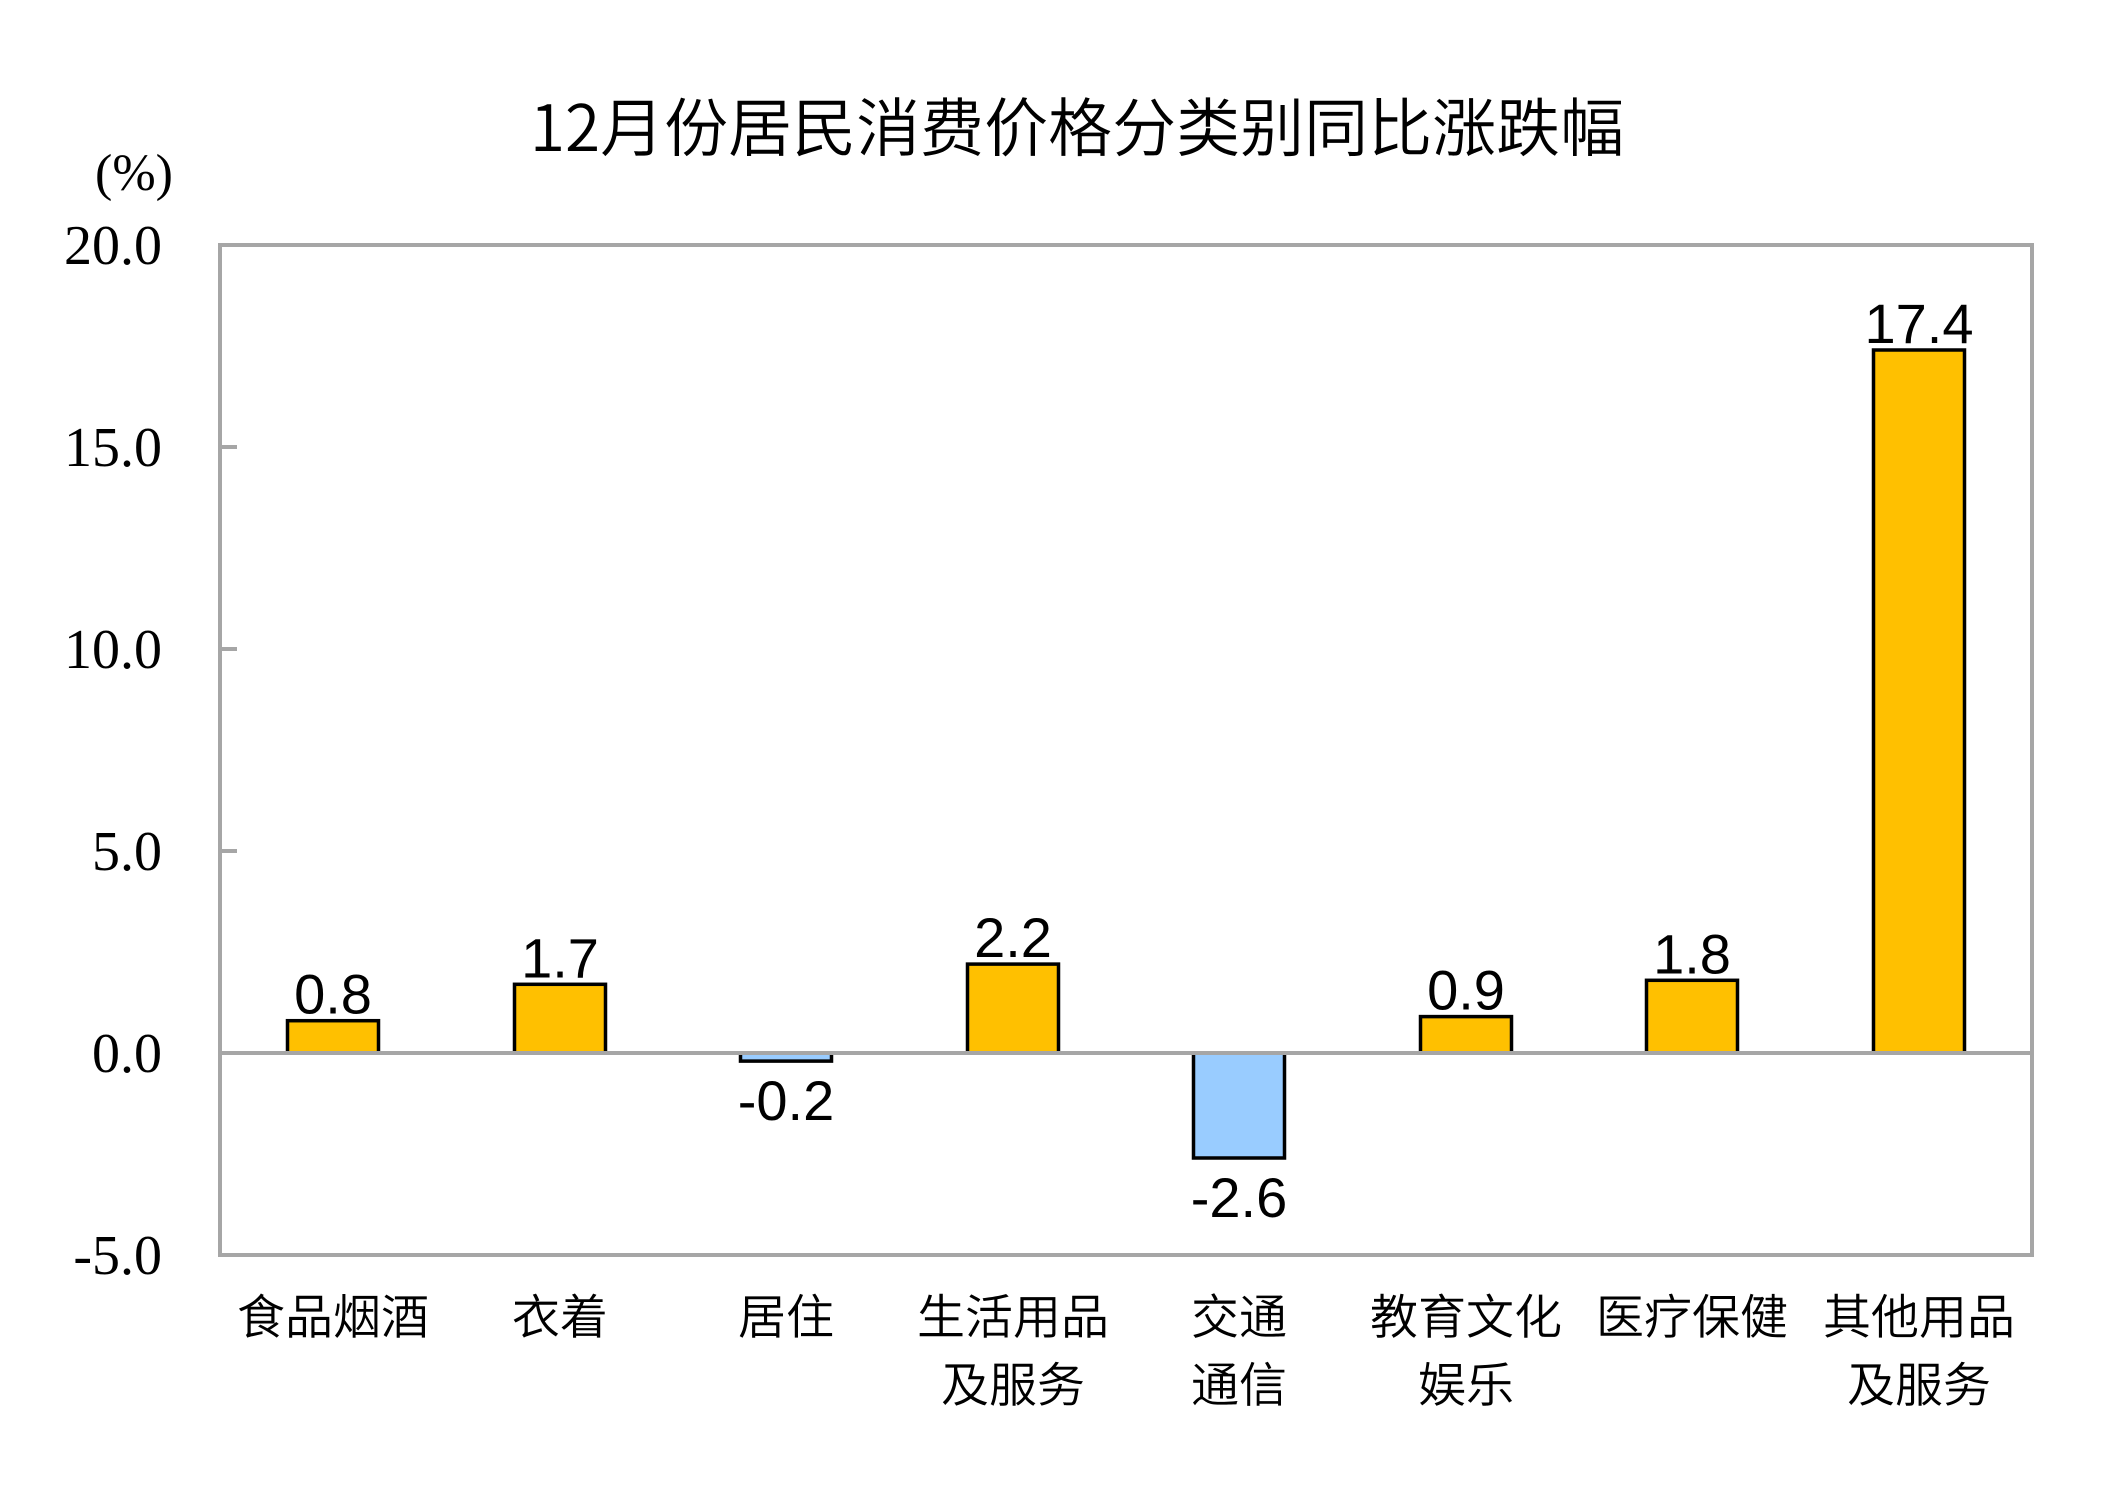 The image size is (2122, 1507). I want to click on svg-text: -2.6, so click(1239, 1197).